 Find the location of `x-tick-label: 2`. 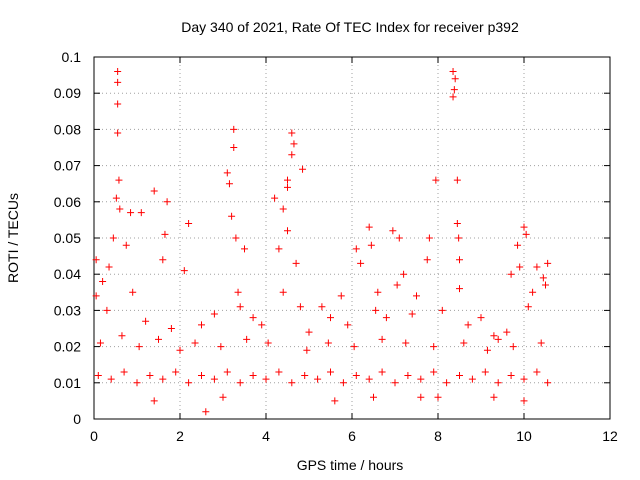

x-tick-label: 2 is located at coordinates (180, 436).